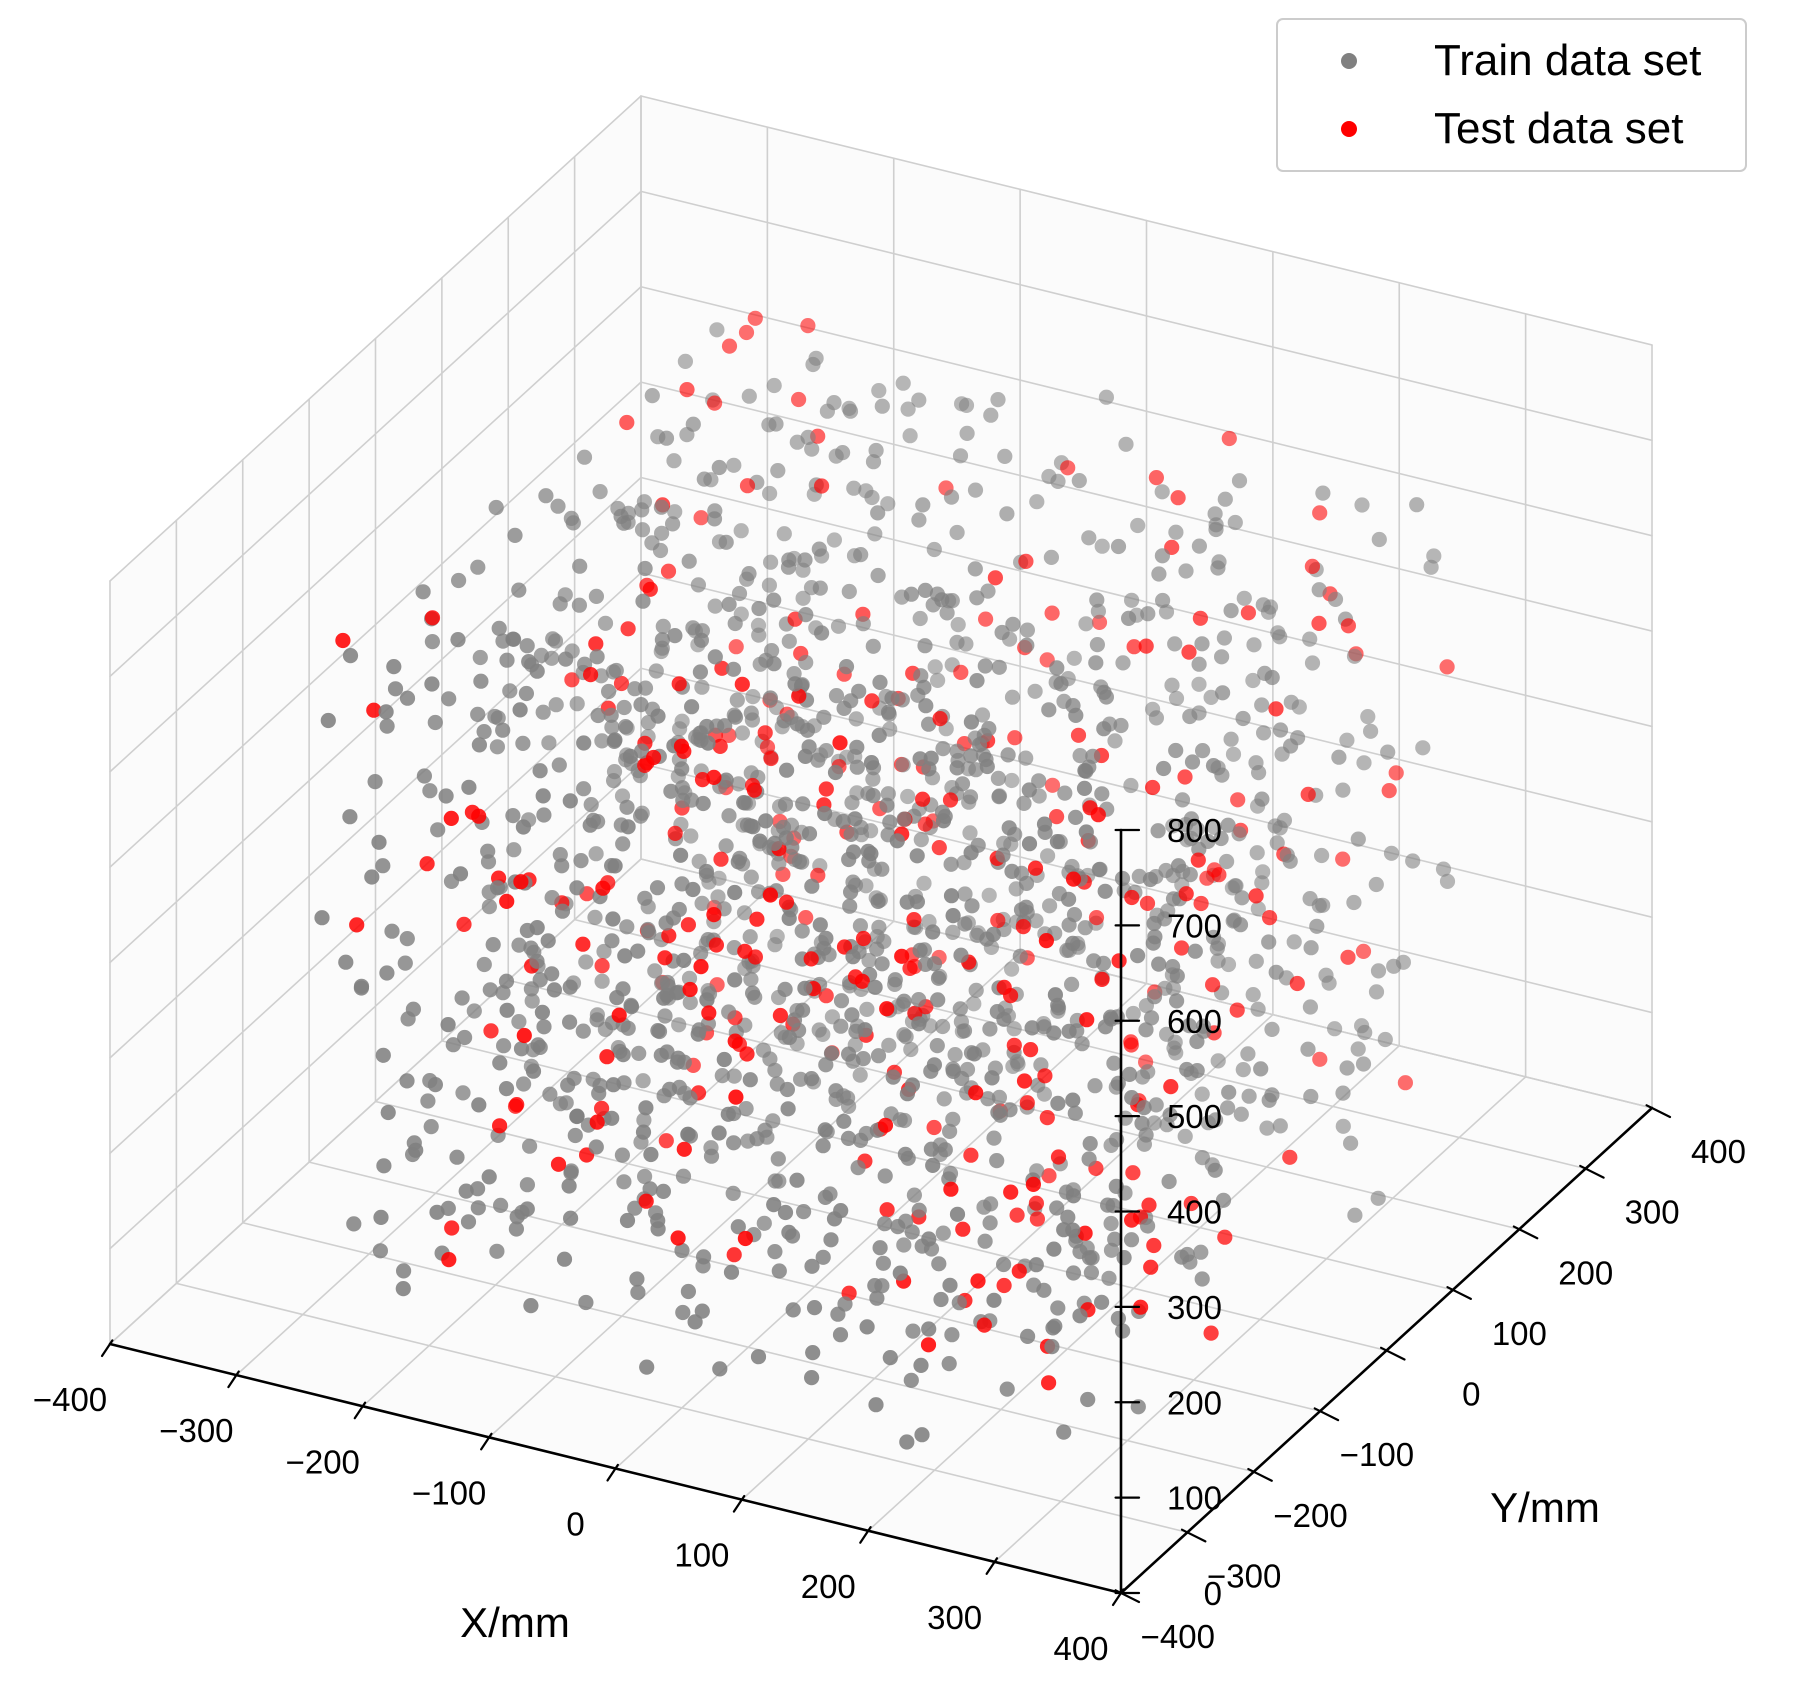 This screenshot has width=1807, height=1690. Describe the element at coordinates (1213, 1593) in the screenshot. I see `z-tick-label: 0` at that location.